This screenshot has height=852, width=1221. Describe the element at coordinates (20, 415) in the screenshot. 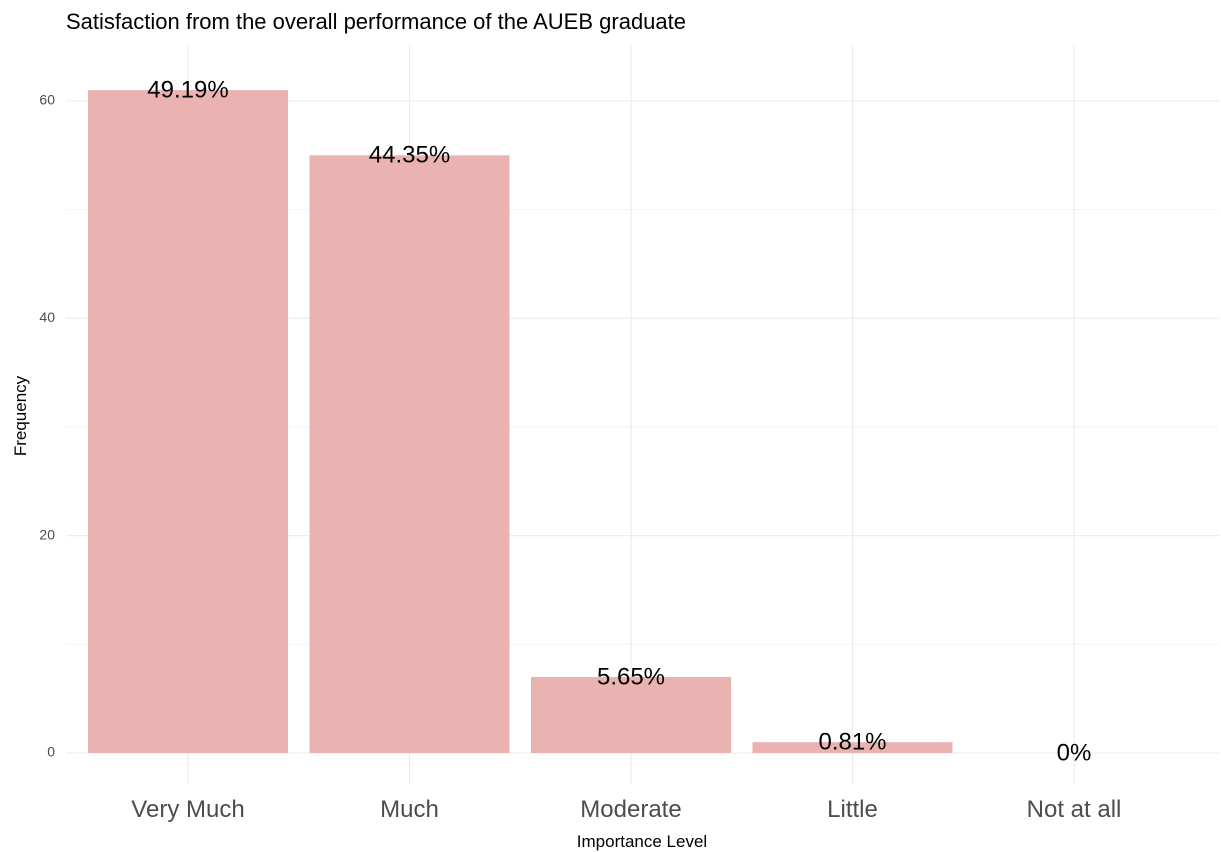

I see `y-axis-title: Frequency` at that location.